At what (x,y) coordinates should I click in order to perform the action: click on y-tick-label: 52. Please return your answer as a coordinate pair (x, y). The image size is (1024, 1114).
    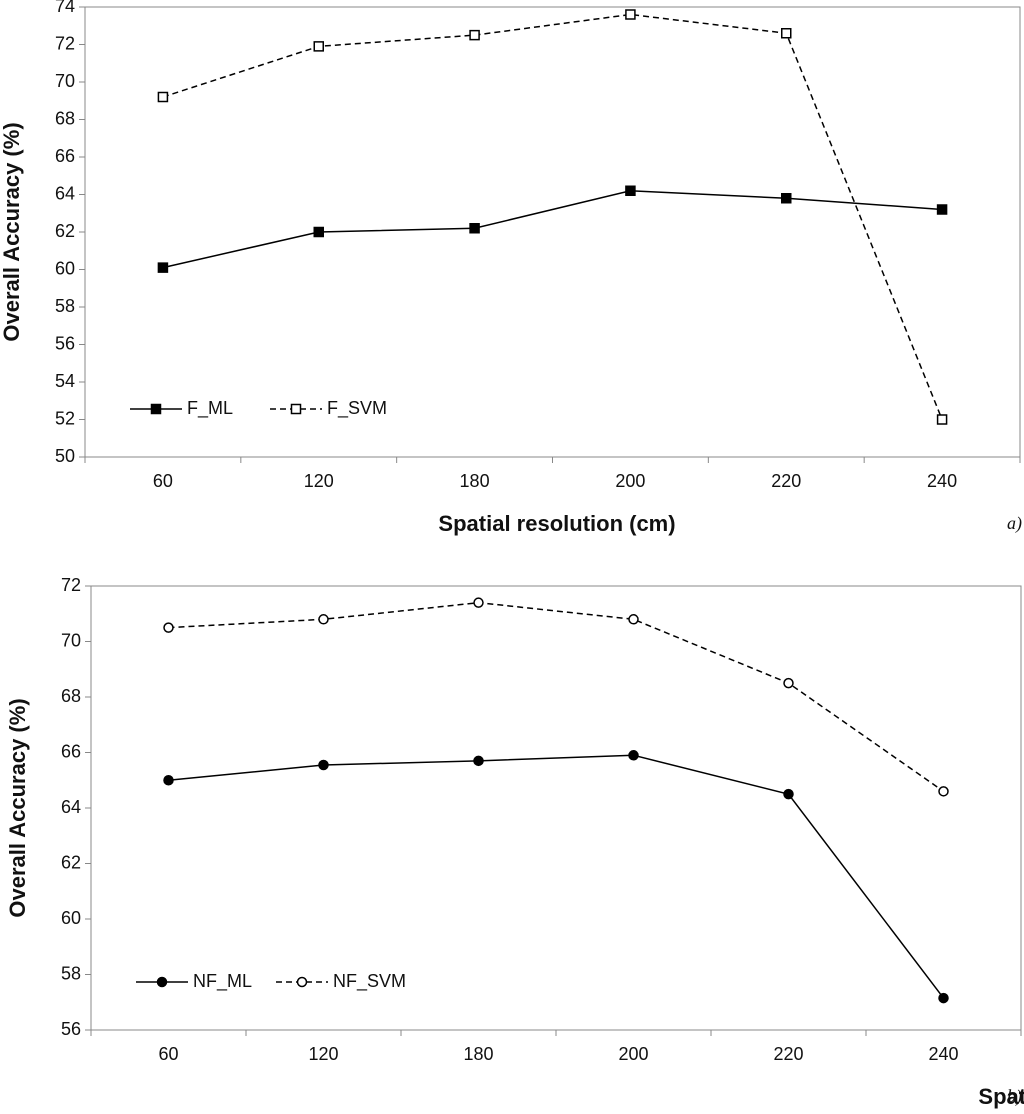
    Looking at the image, I should click on (65, 418).